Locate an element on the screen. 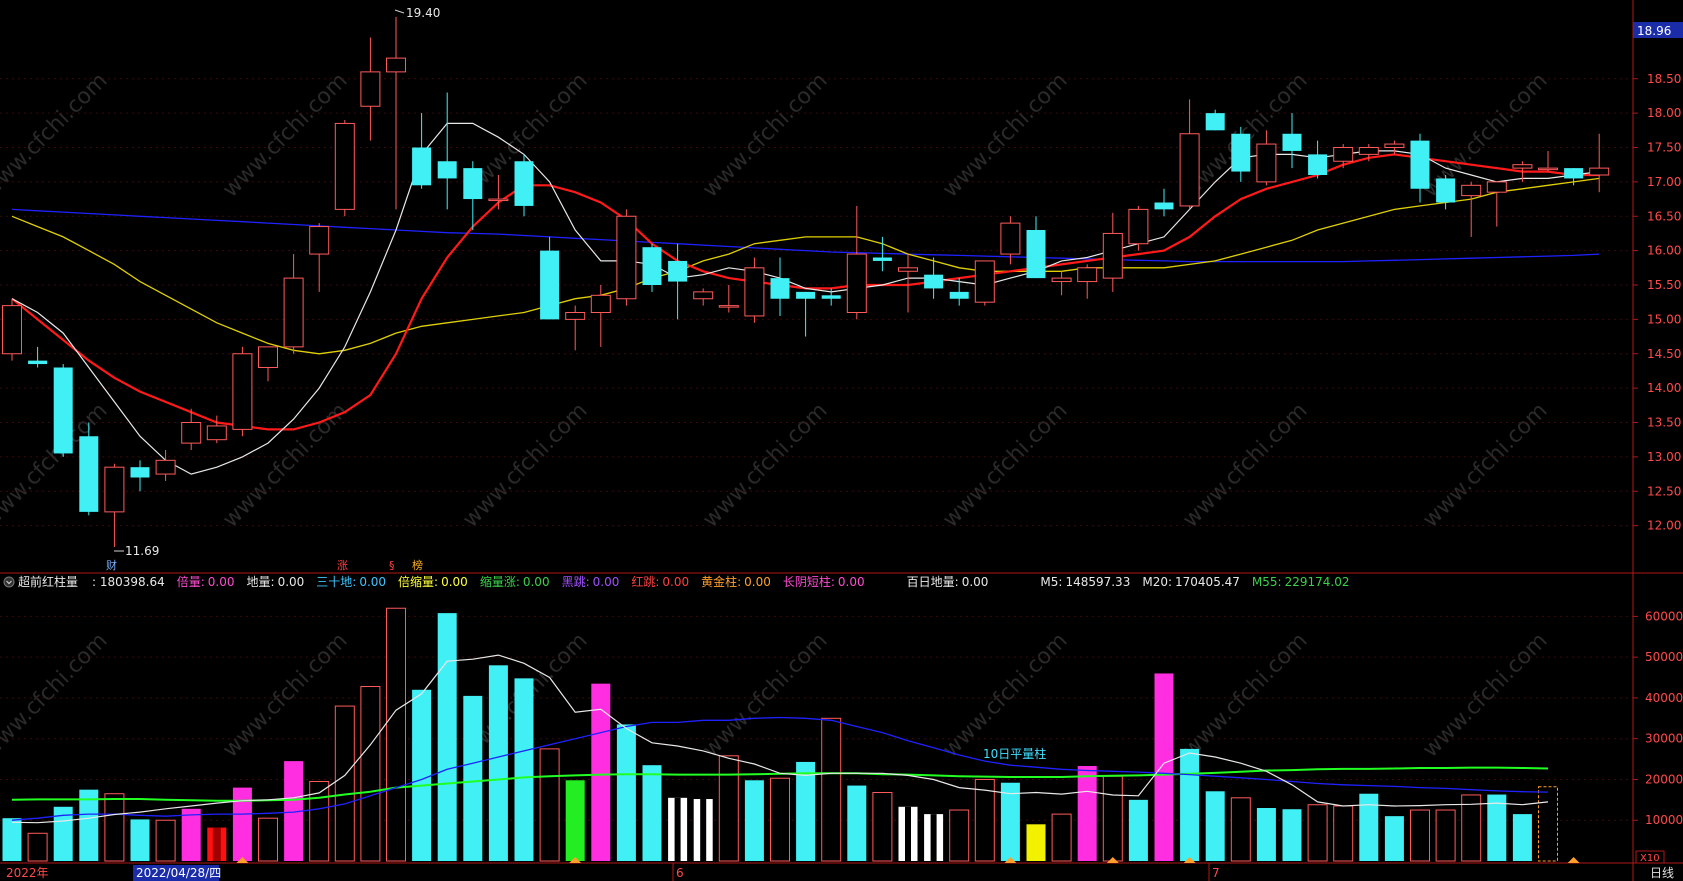 Image resolution: width=1683 pixels, height=881 pixels. low-annotation: 11.69 is located at coordinates (136, 551).